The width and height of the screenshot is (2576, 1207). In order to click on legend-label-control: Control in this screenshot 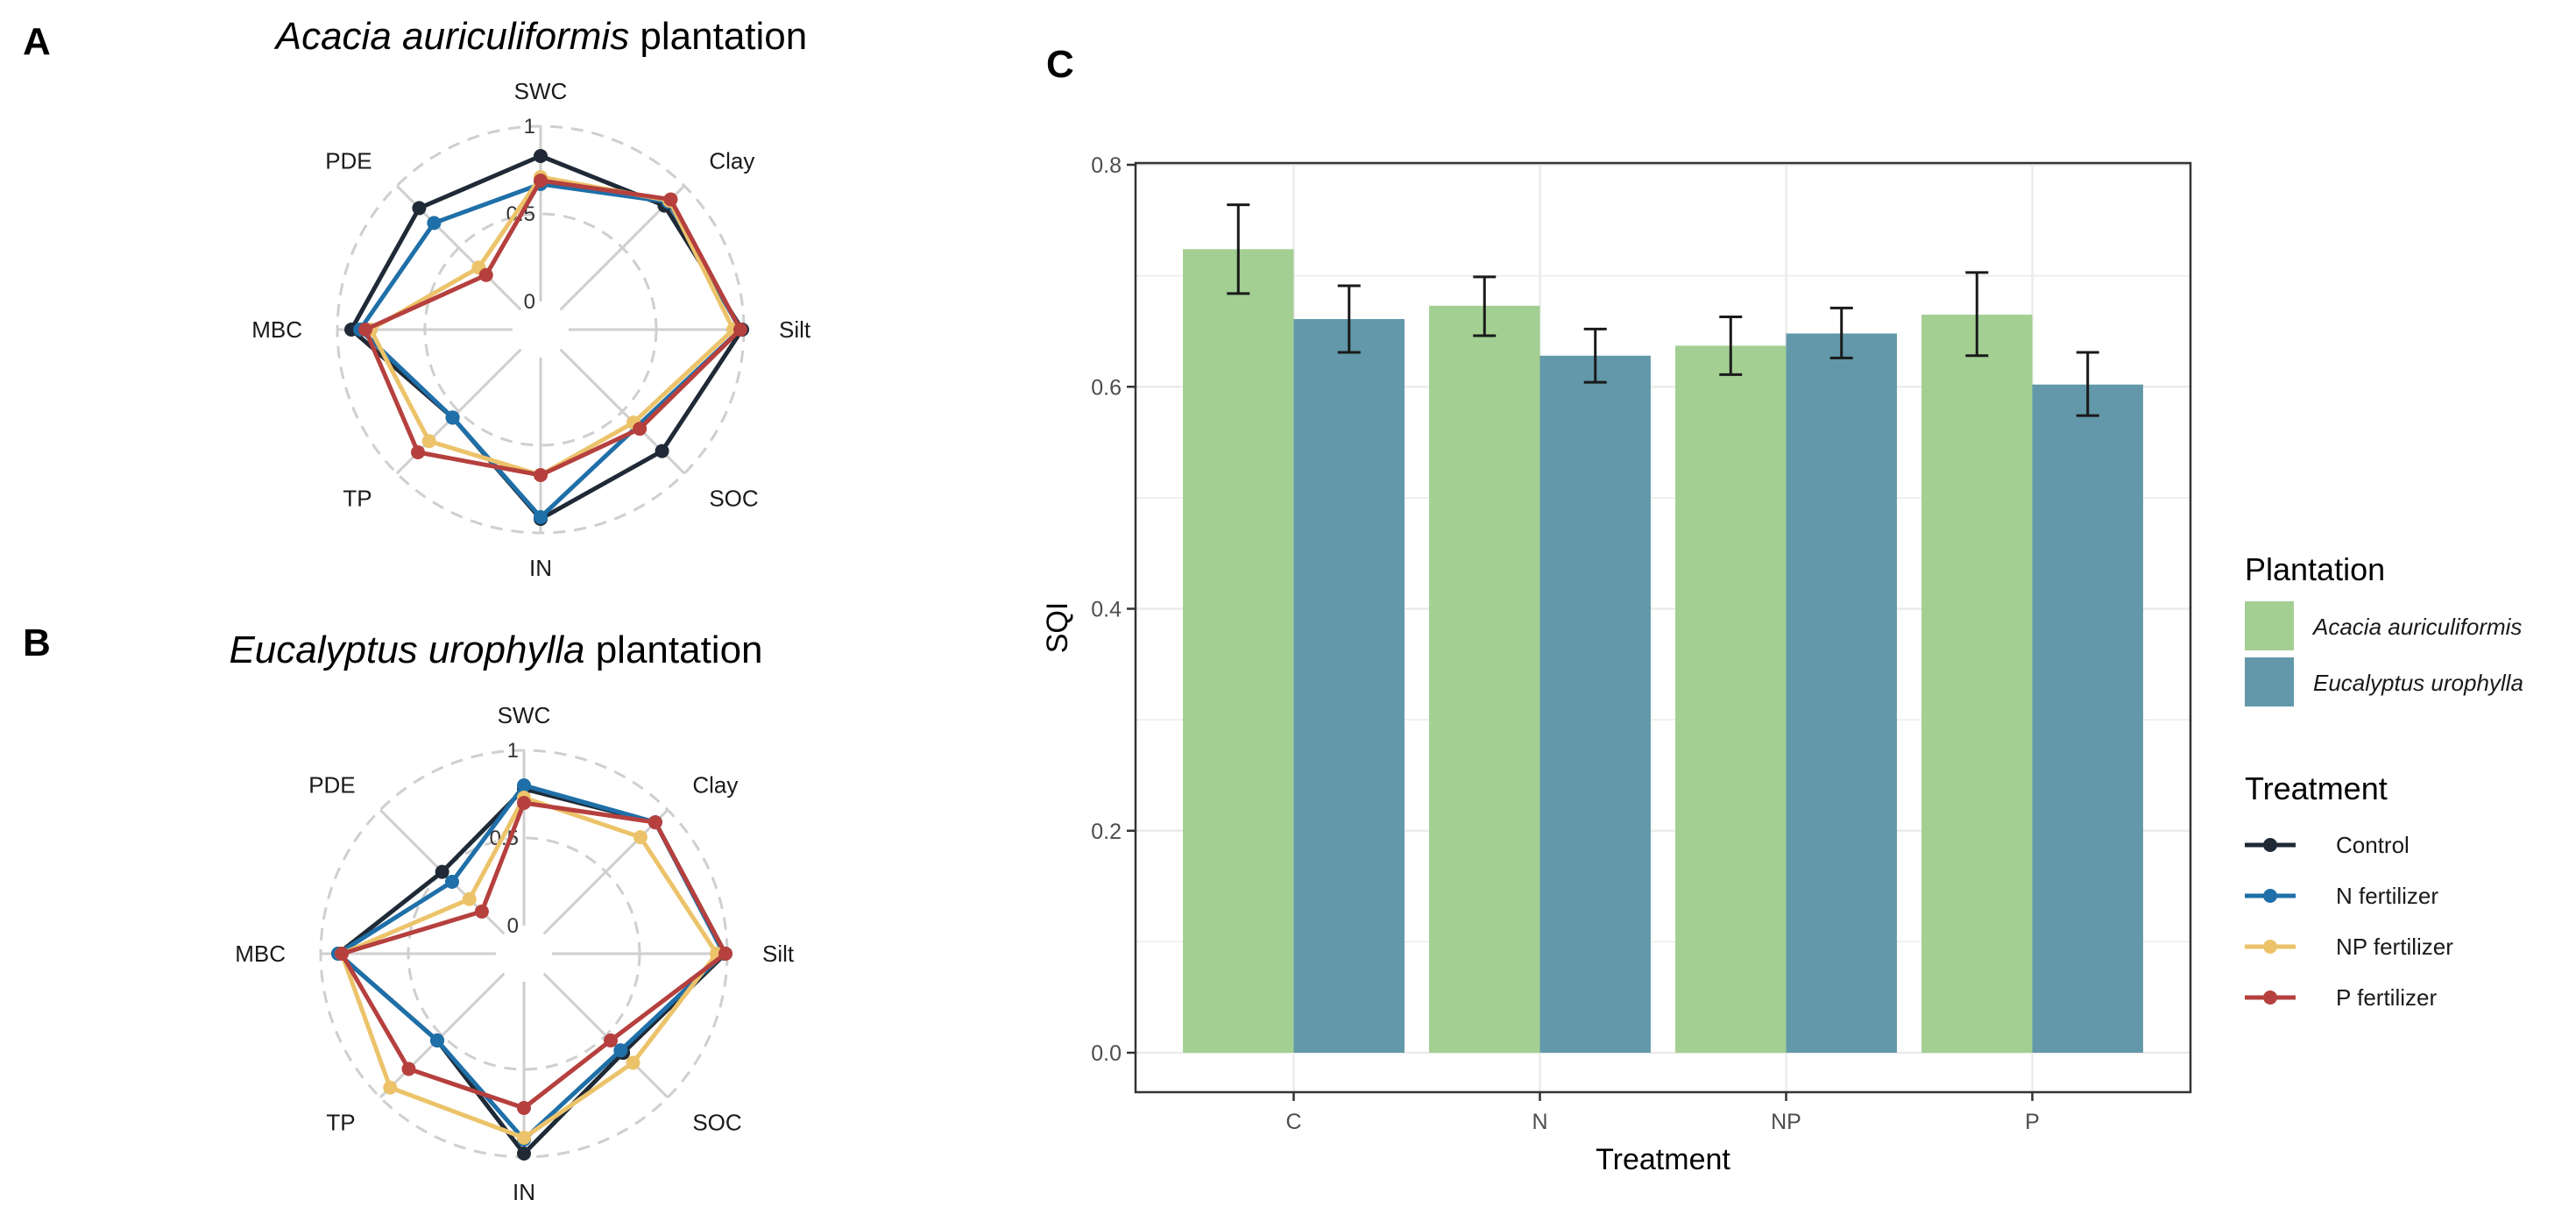, I will do `click(2373, 845)`.